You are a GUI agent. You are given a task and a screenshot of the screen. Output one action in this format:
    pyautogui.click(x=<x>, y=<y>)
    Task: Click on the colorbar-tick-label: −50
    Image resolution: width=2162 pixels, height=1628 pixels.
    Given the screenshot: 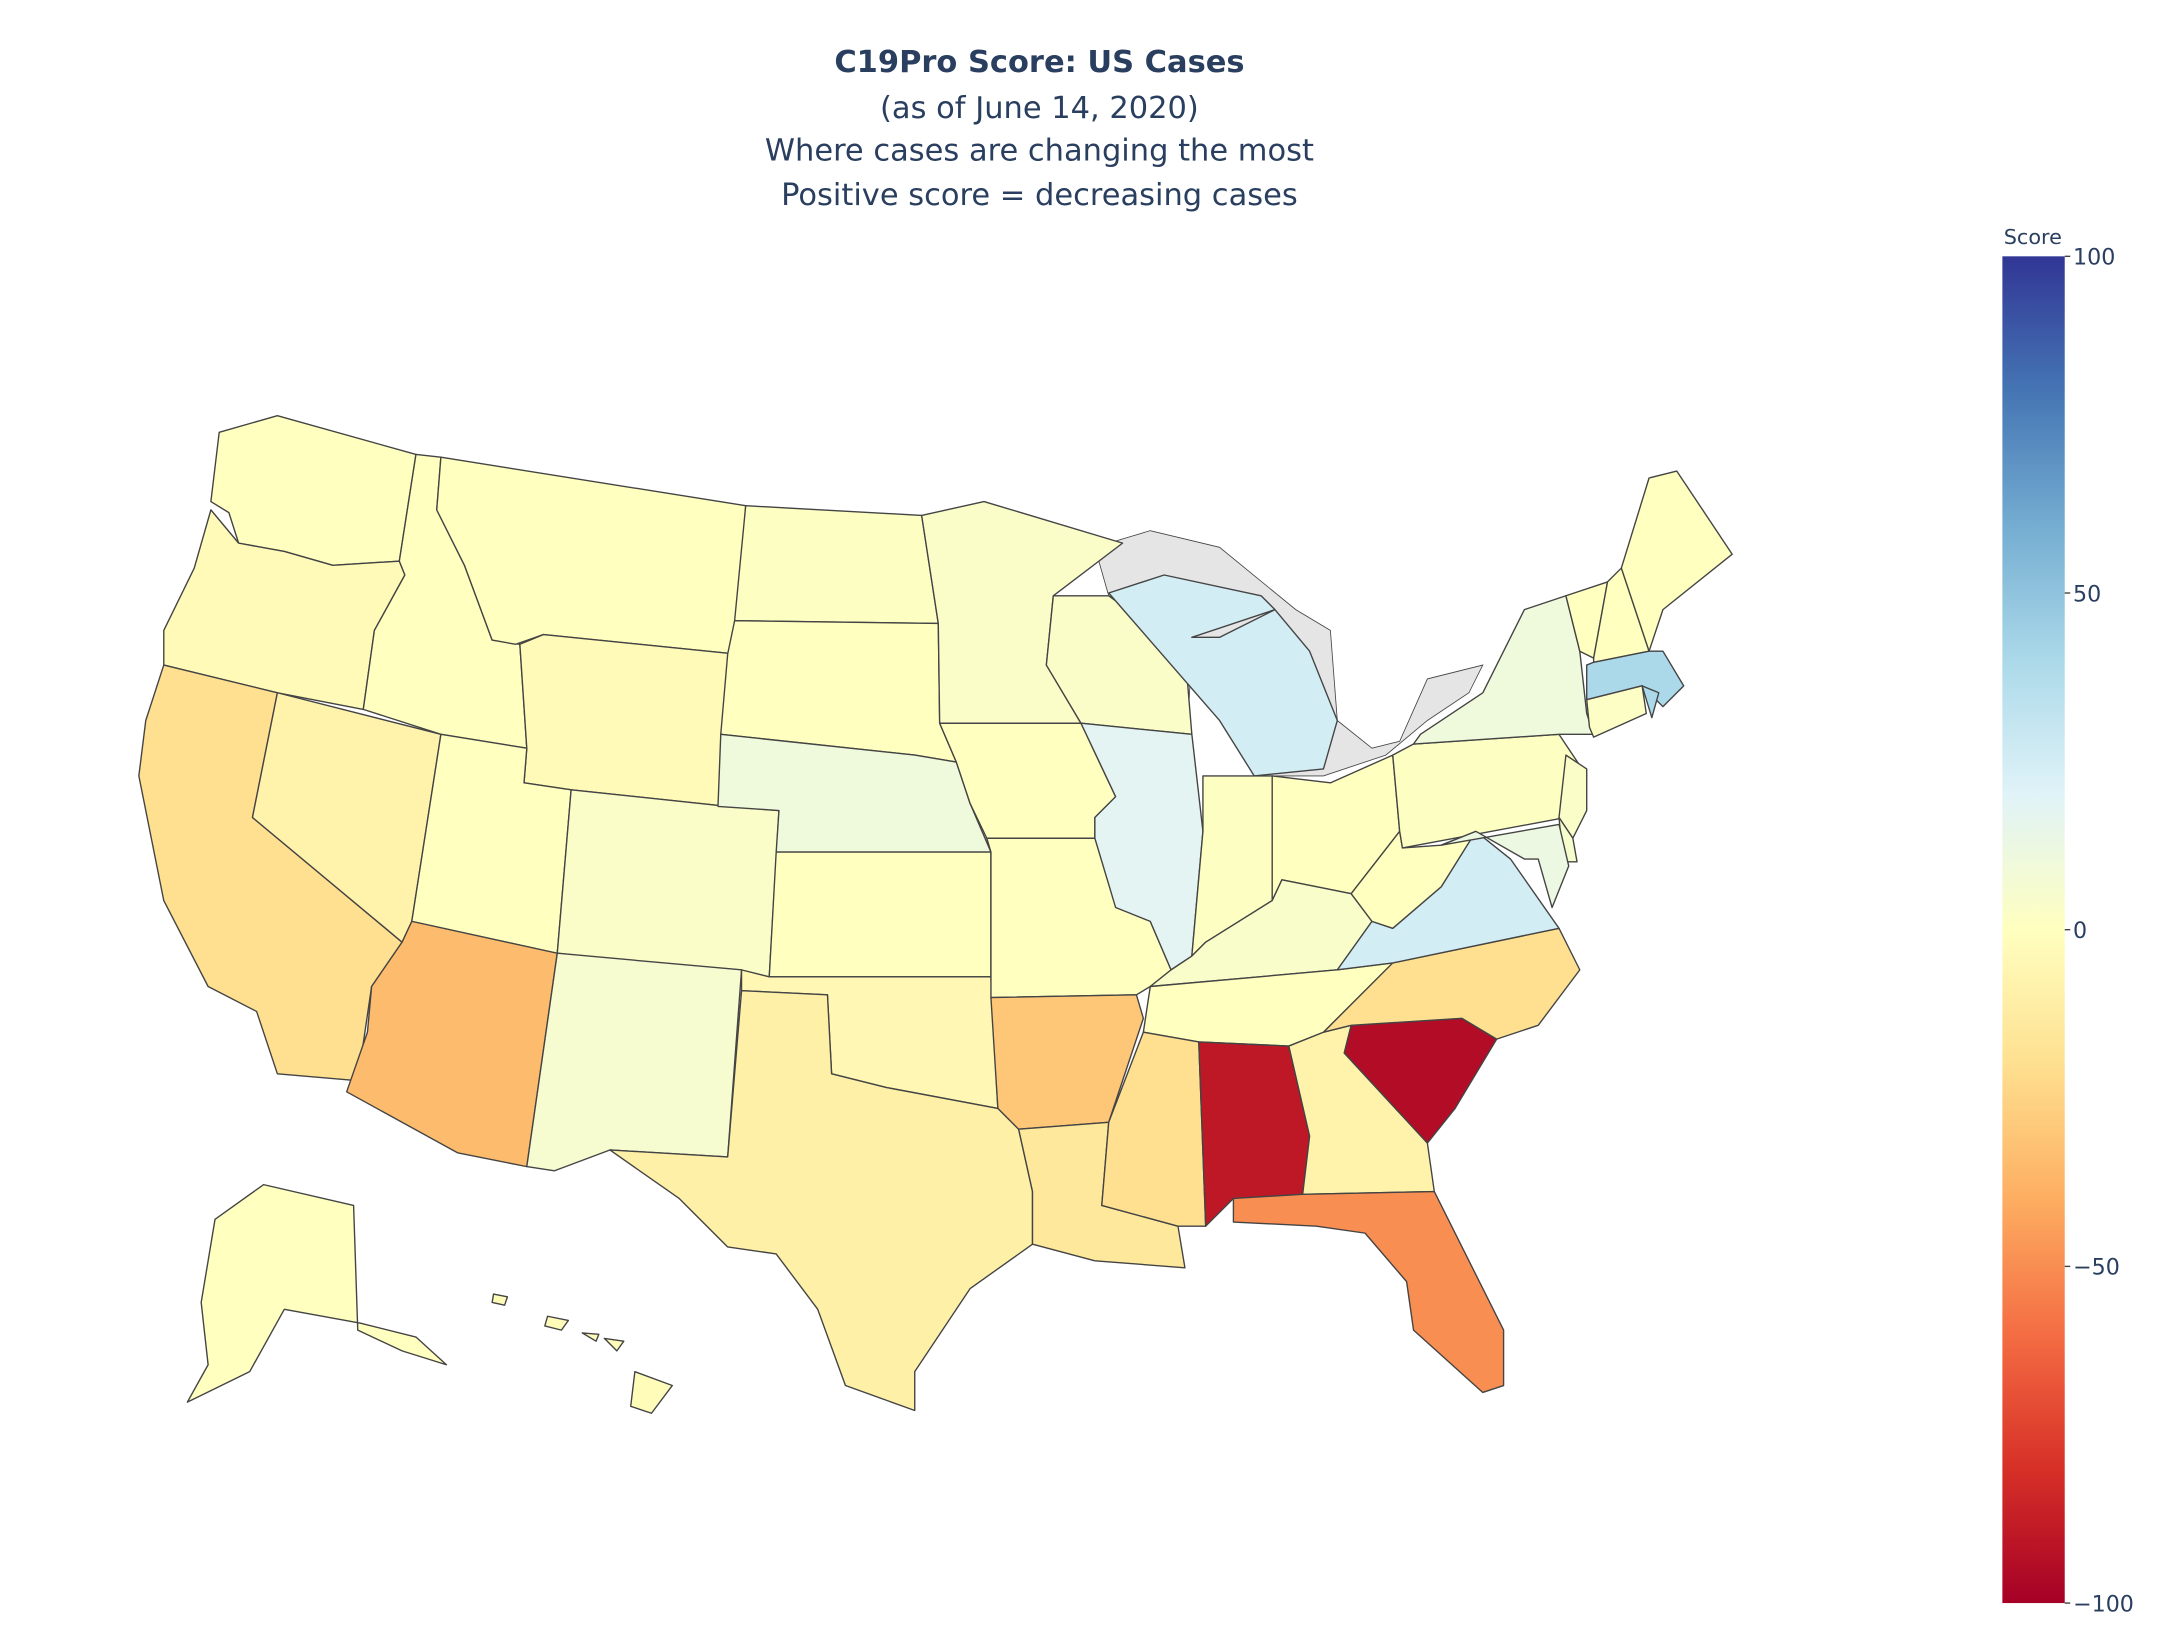 What is the action you would take?
    pyautogui.click(x=2096, y=1268)
    